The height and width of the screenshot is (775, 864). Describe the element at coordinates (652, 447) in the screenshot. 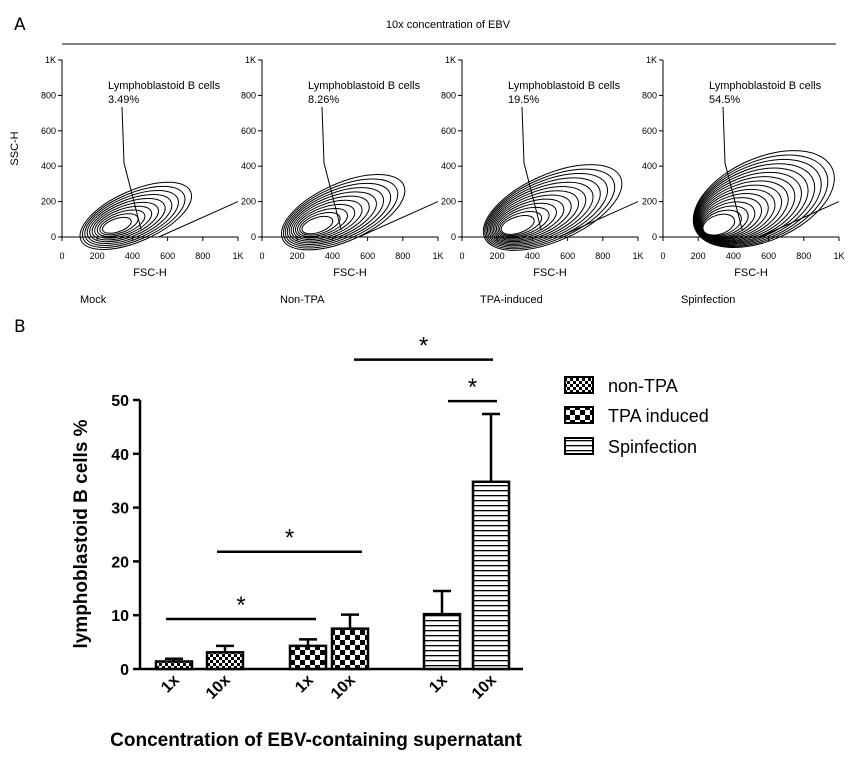

I see `legend-label: Spinfection` at that location.